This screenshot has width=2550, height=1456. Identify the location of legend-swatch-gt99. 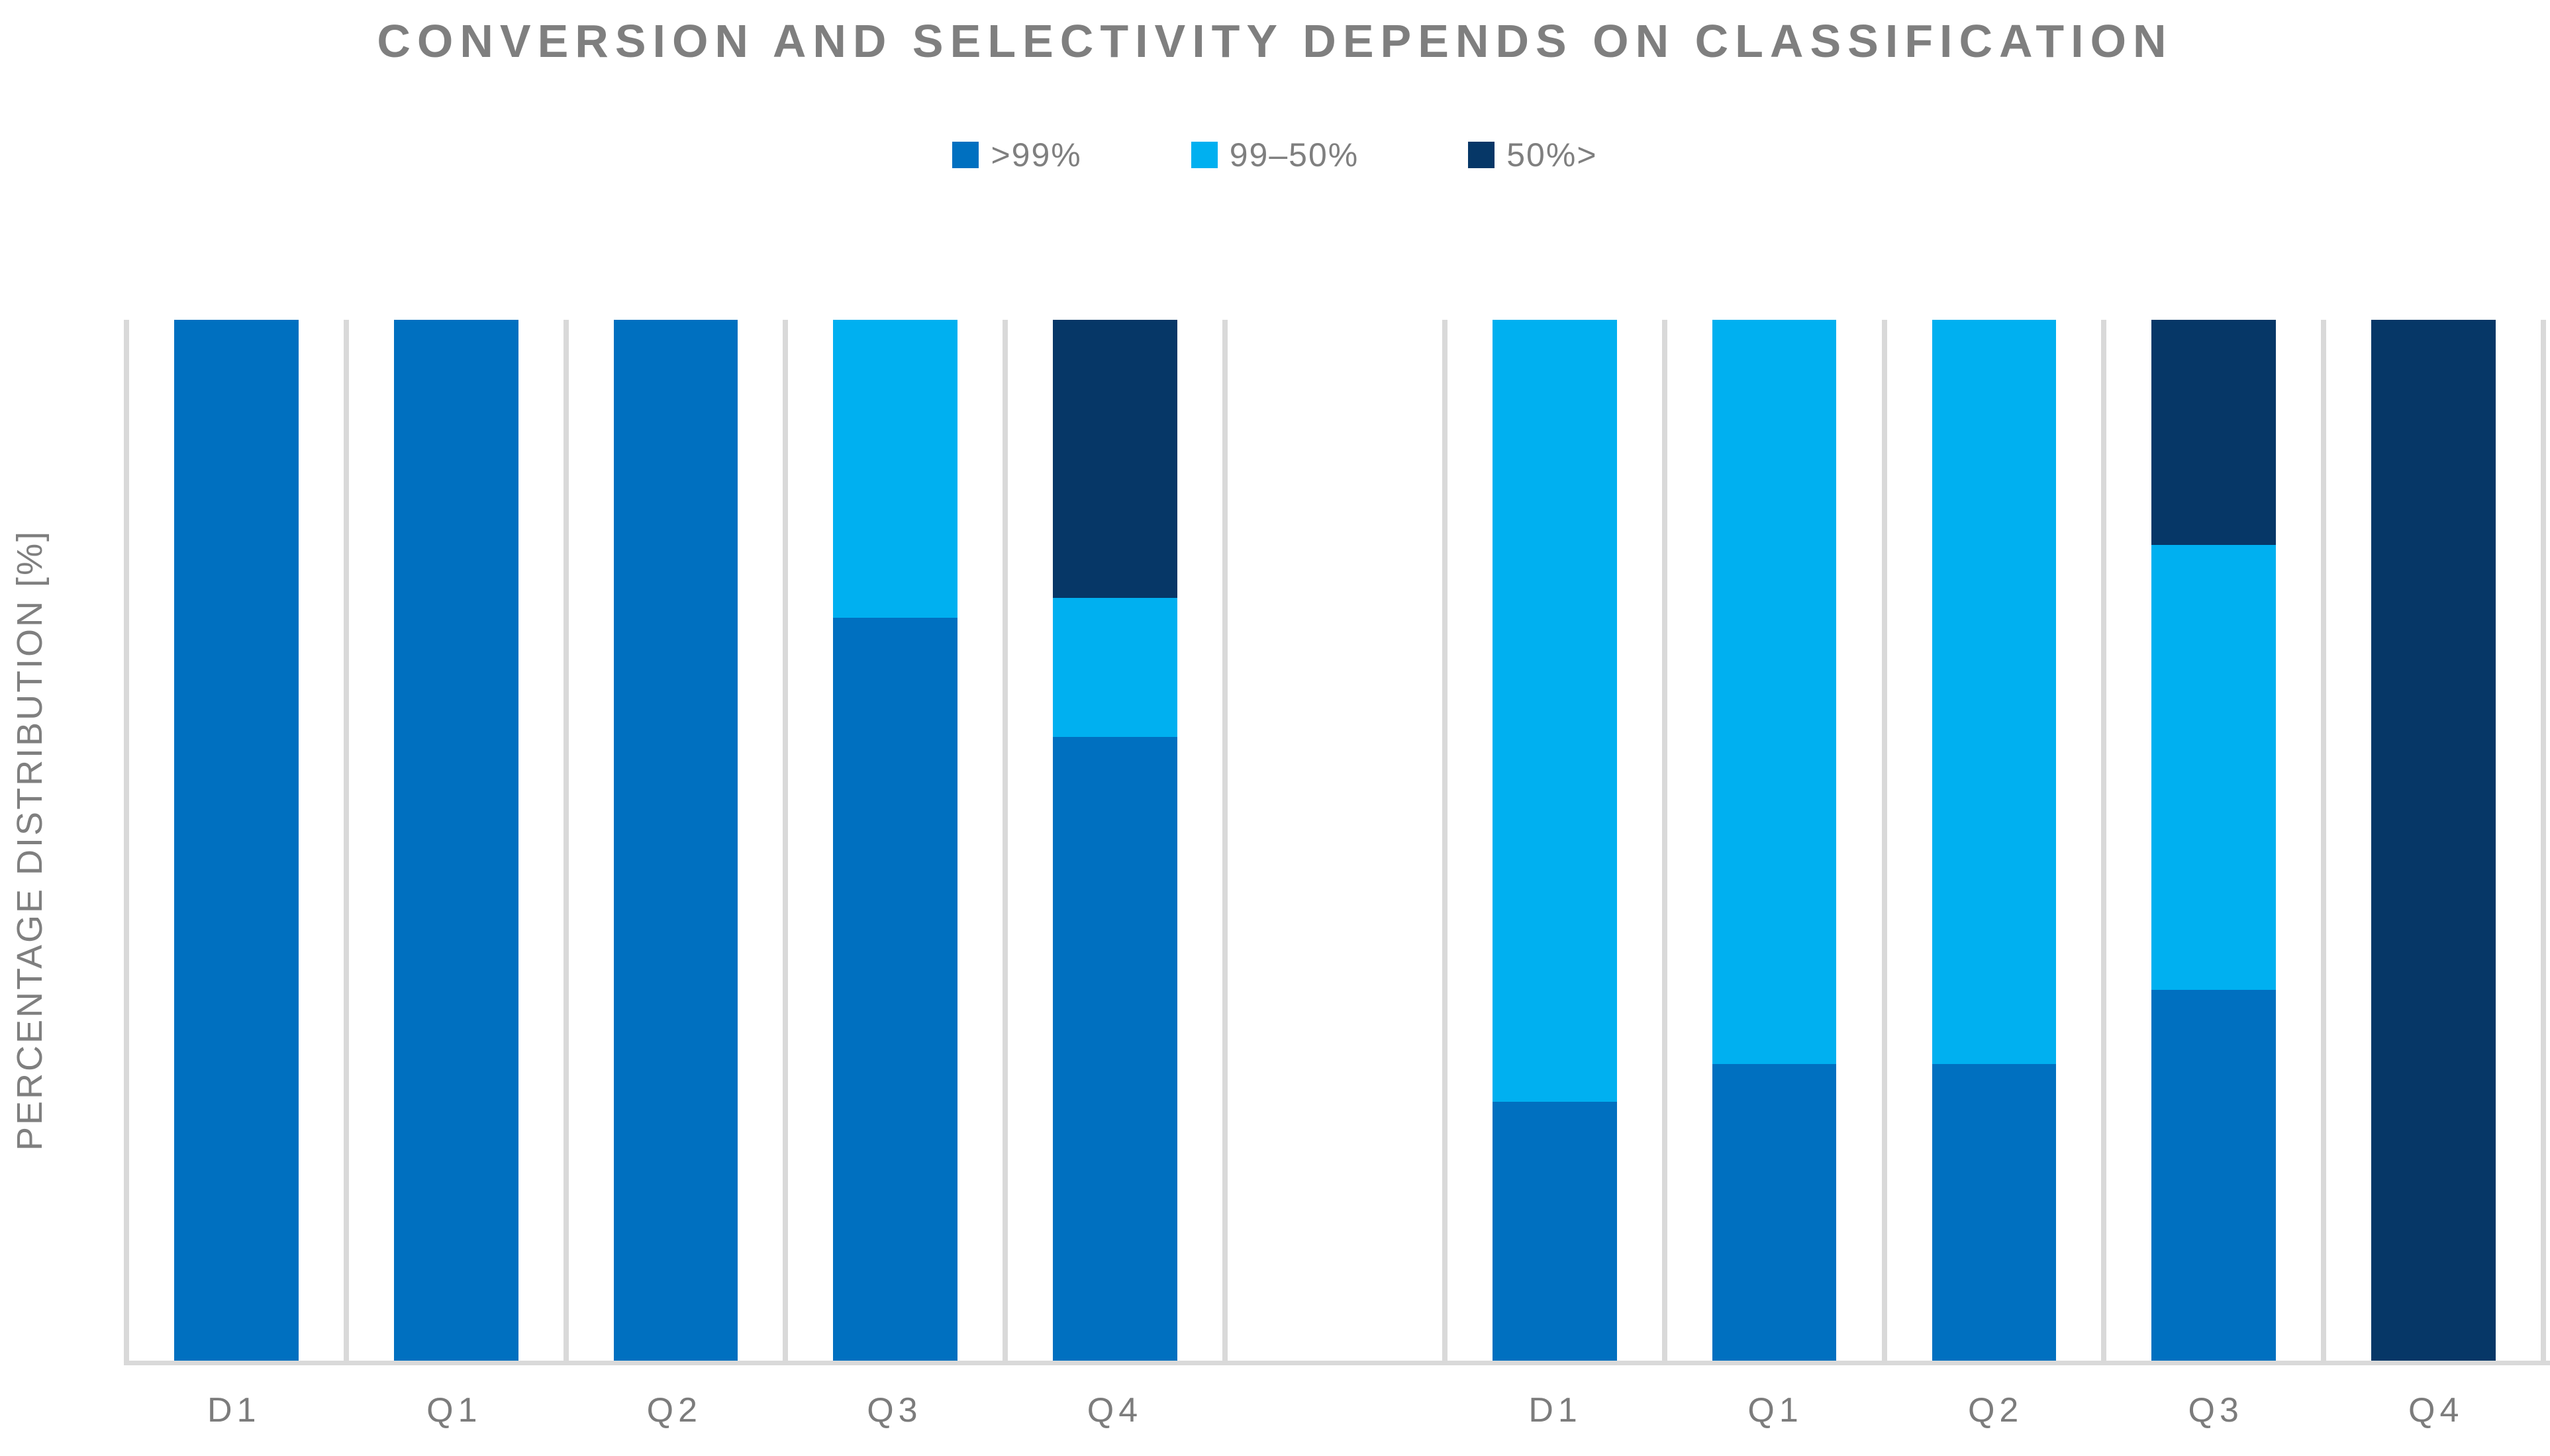
(965, 155).